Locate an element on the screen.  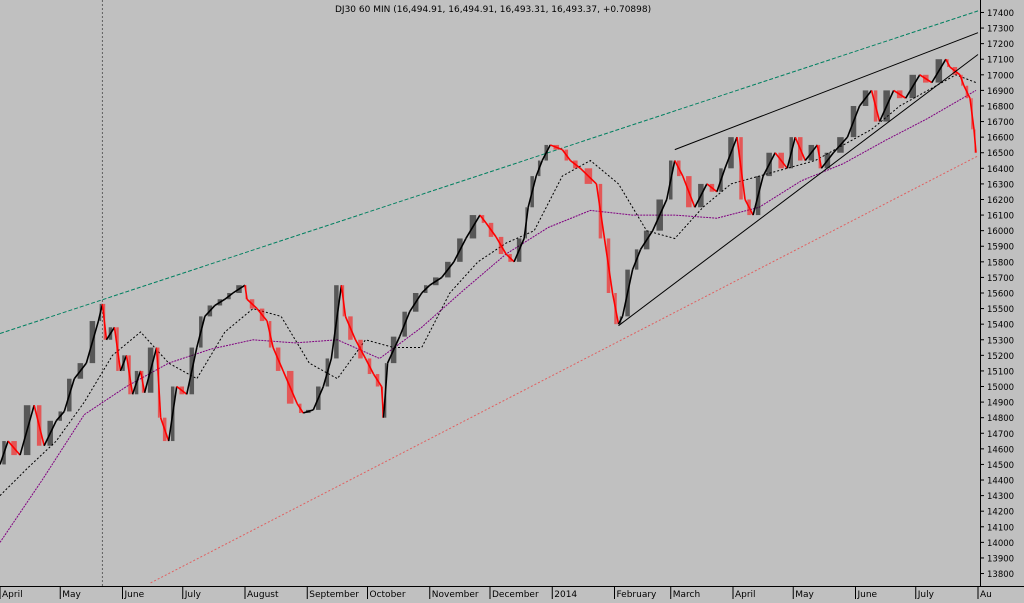
y-tick-label: 17200 is located at coordinates (1000, 45).